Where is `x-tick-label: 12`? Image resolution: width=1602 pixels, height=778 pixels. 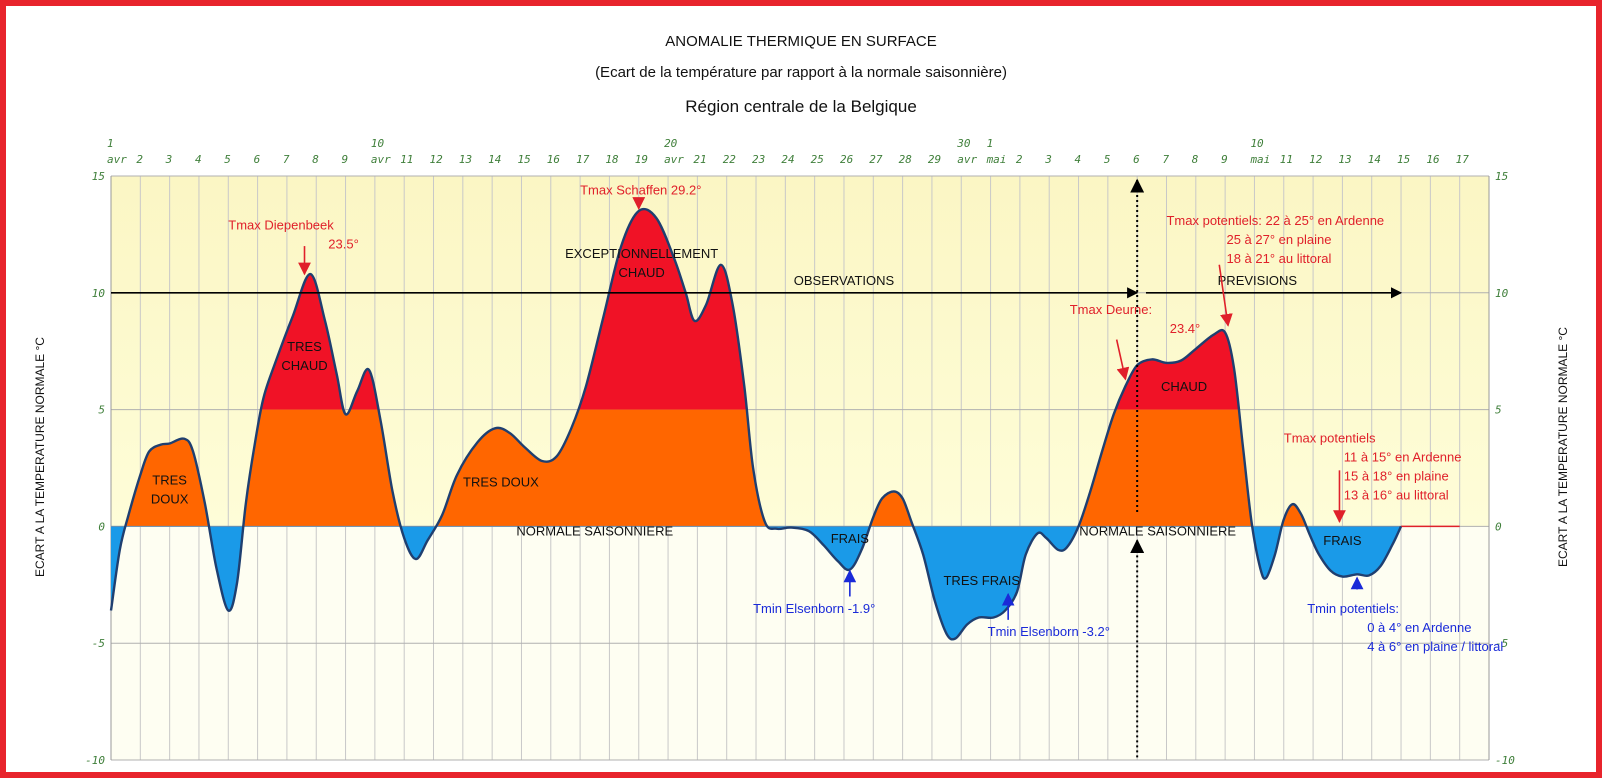 x-tick-label: 12 is located at coordinates (1316, 159).